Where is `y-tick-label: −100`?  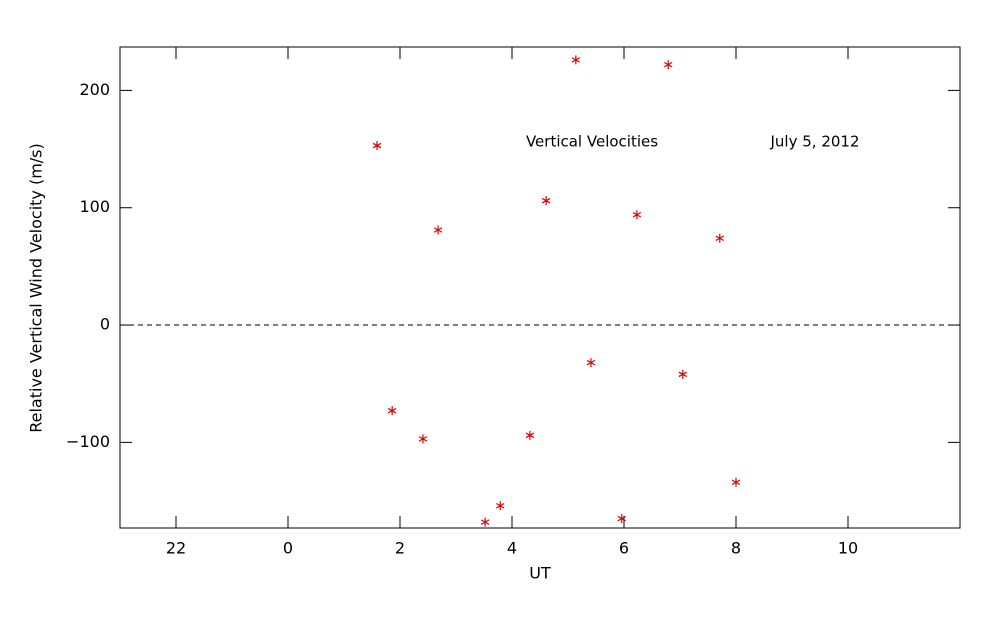
y-tick-label: −100 is located at coordinates (88, 441).